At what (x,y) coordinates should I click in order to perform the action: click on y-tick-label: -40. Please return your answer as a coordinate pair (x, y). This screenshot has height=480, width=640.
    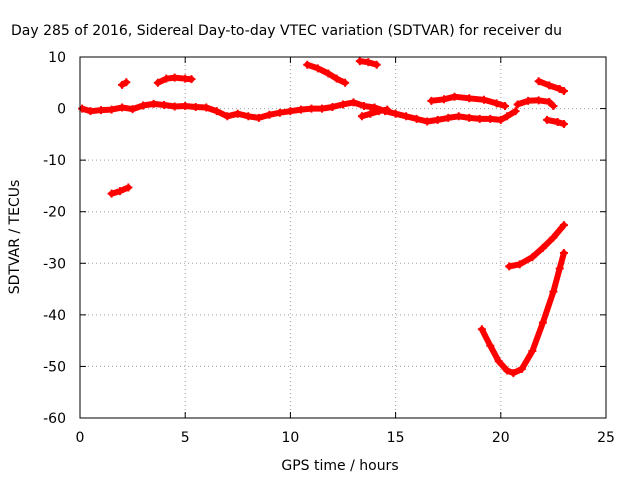
    Looking at the image, I should click on (54, 316).